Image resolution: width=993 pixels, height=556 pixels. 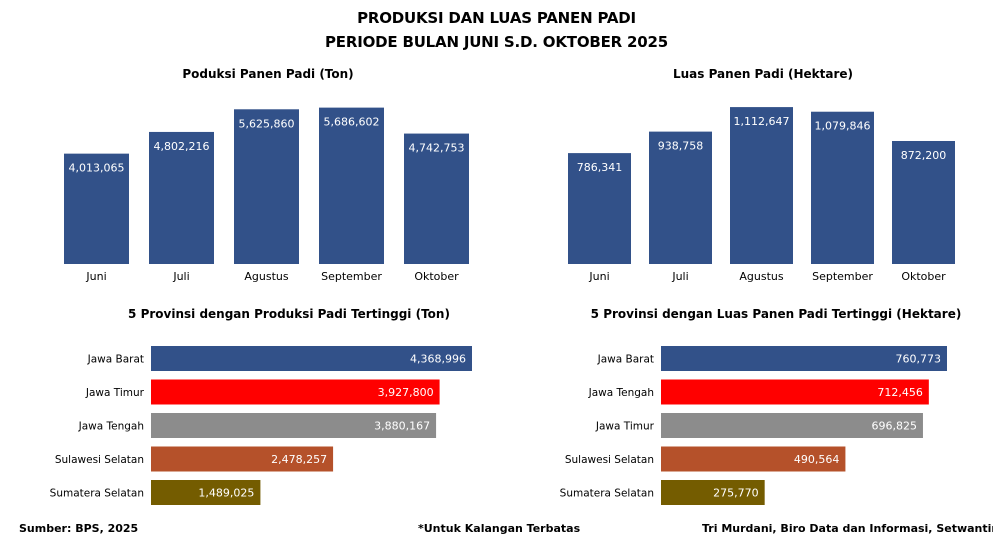 What do you see at coordinates (763, 74) in the screenshot?
I see `chart-title: Luas Panen Padi (Hektare)` at bounding box center [763, 74].